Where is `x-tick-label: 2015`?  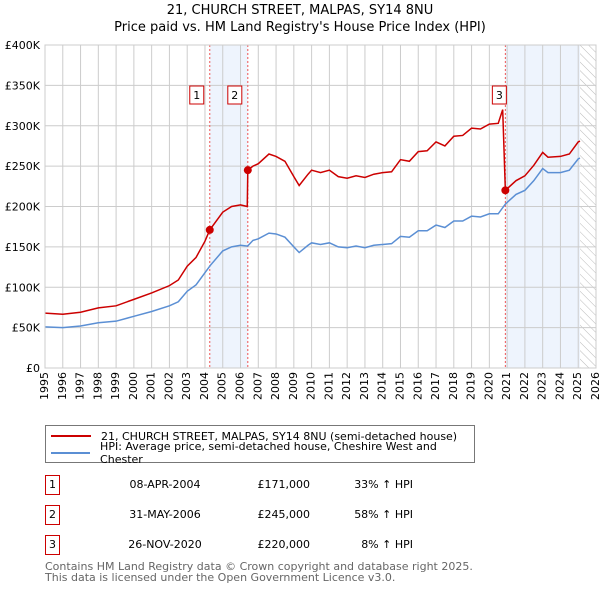
x-tick-label: 2015 is located at coordinates (399, 386).